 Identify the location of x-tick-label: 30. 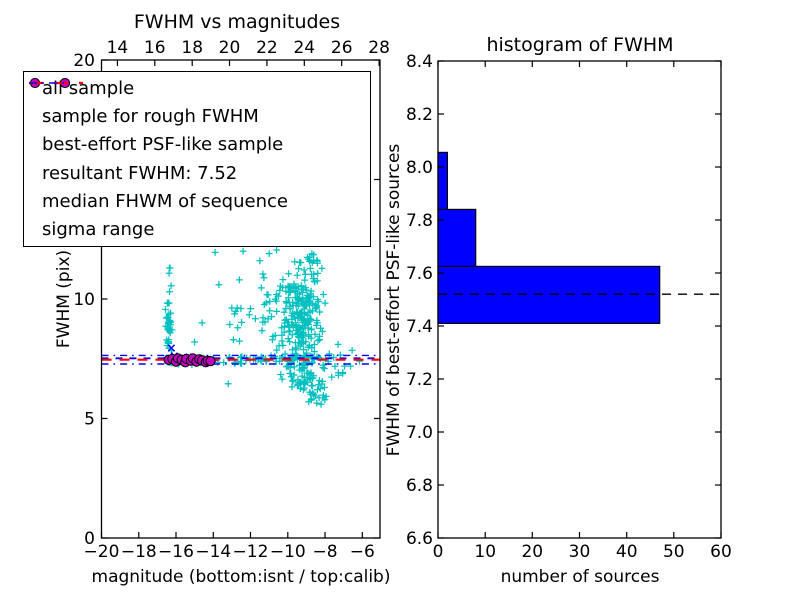
(580, 552).